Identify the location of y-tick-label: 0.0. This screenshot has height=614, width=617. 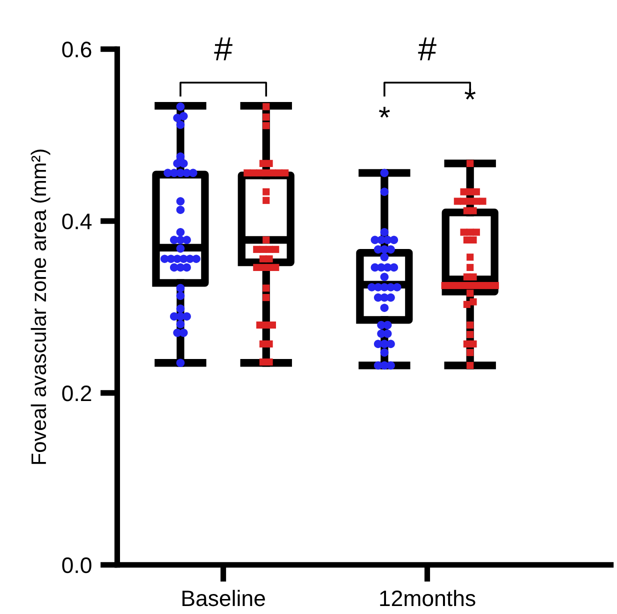
(77, 565).